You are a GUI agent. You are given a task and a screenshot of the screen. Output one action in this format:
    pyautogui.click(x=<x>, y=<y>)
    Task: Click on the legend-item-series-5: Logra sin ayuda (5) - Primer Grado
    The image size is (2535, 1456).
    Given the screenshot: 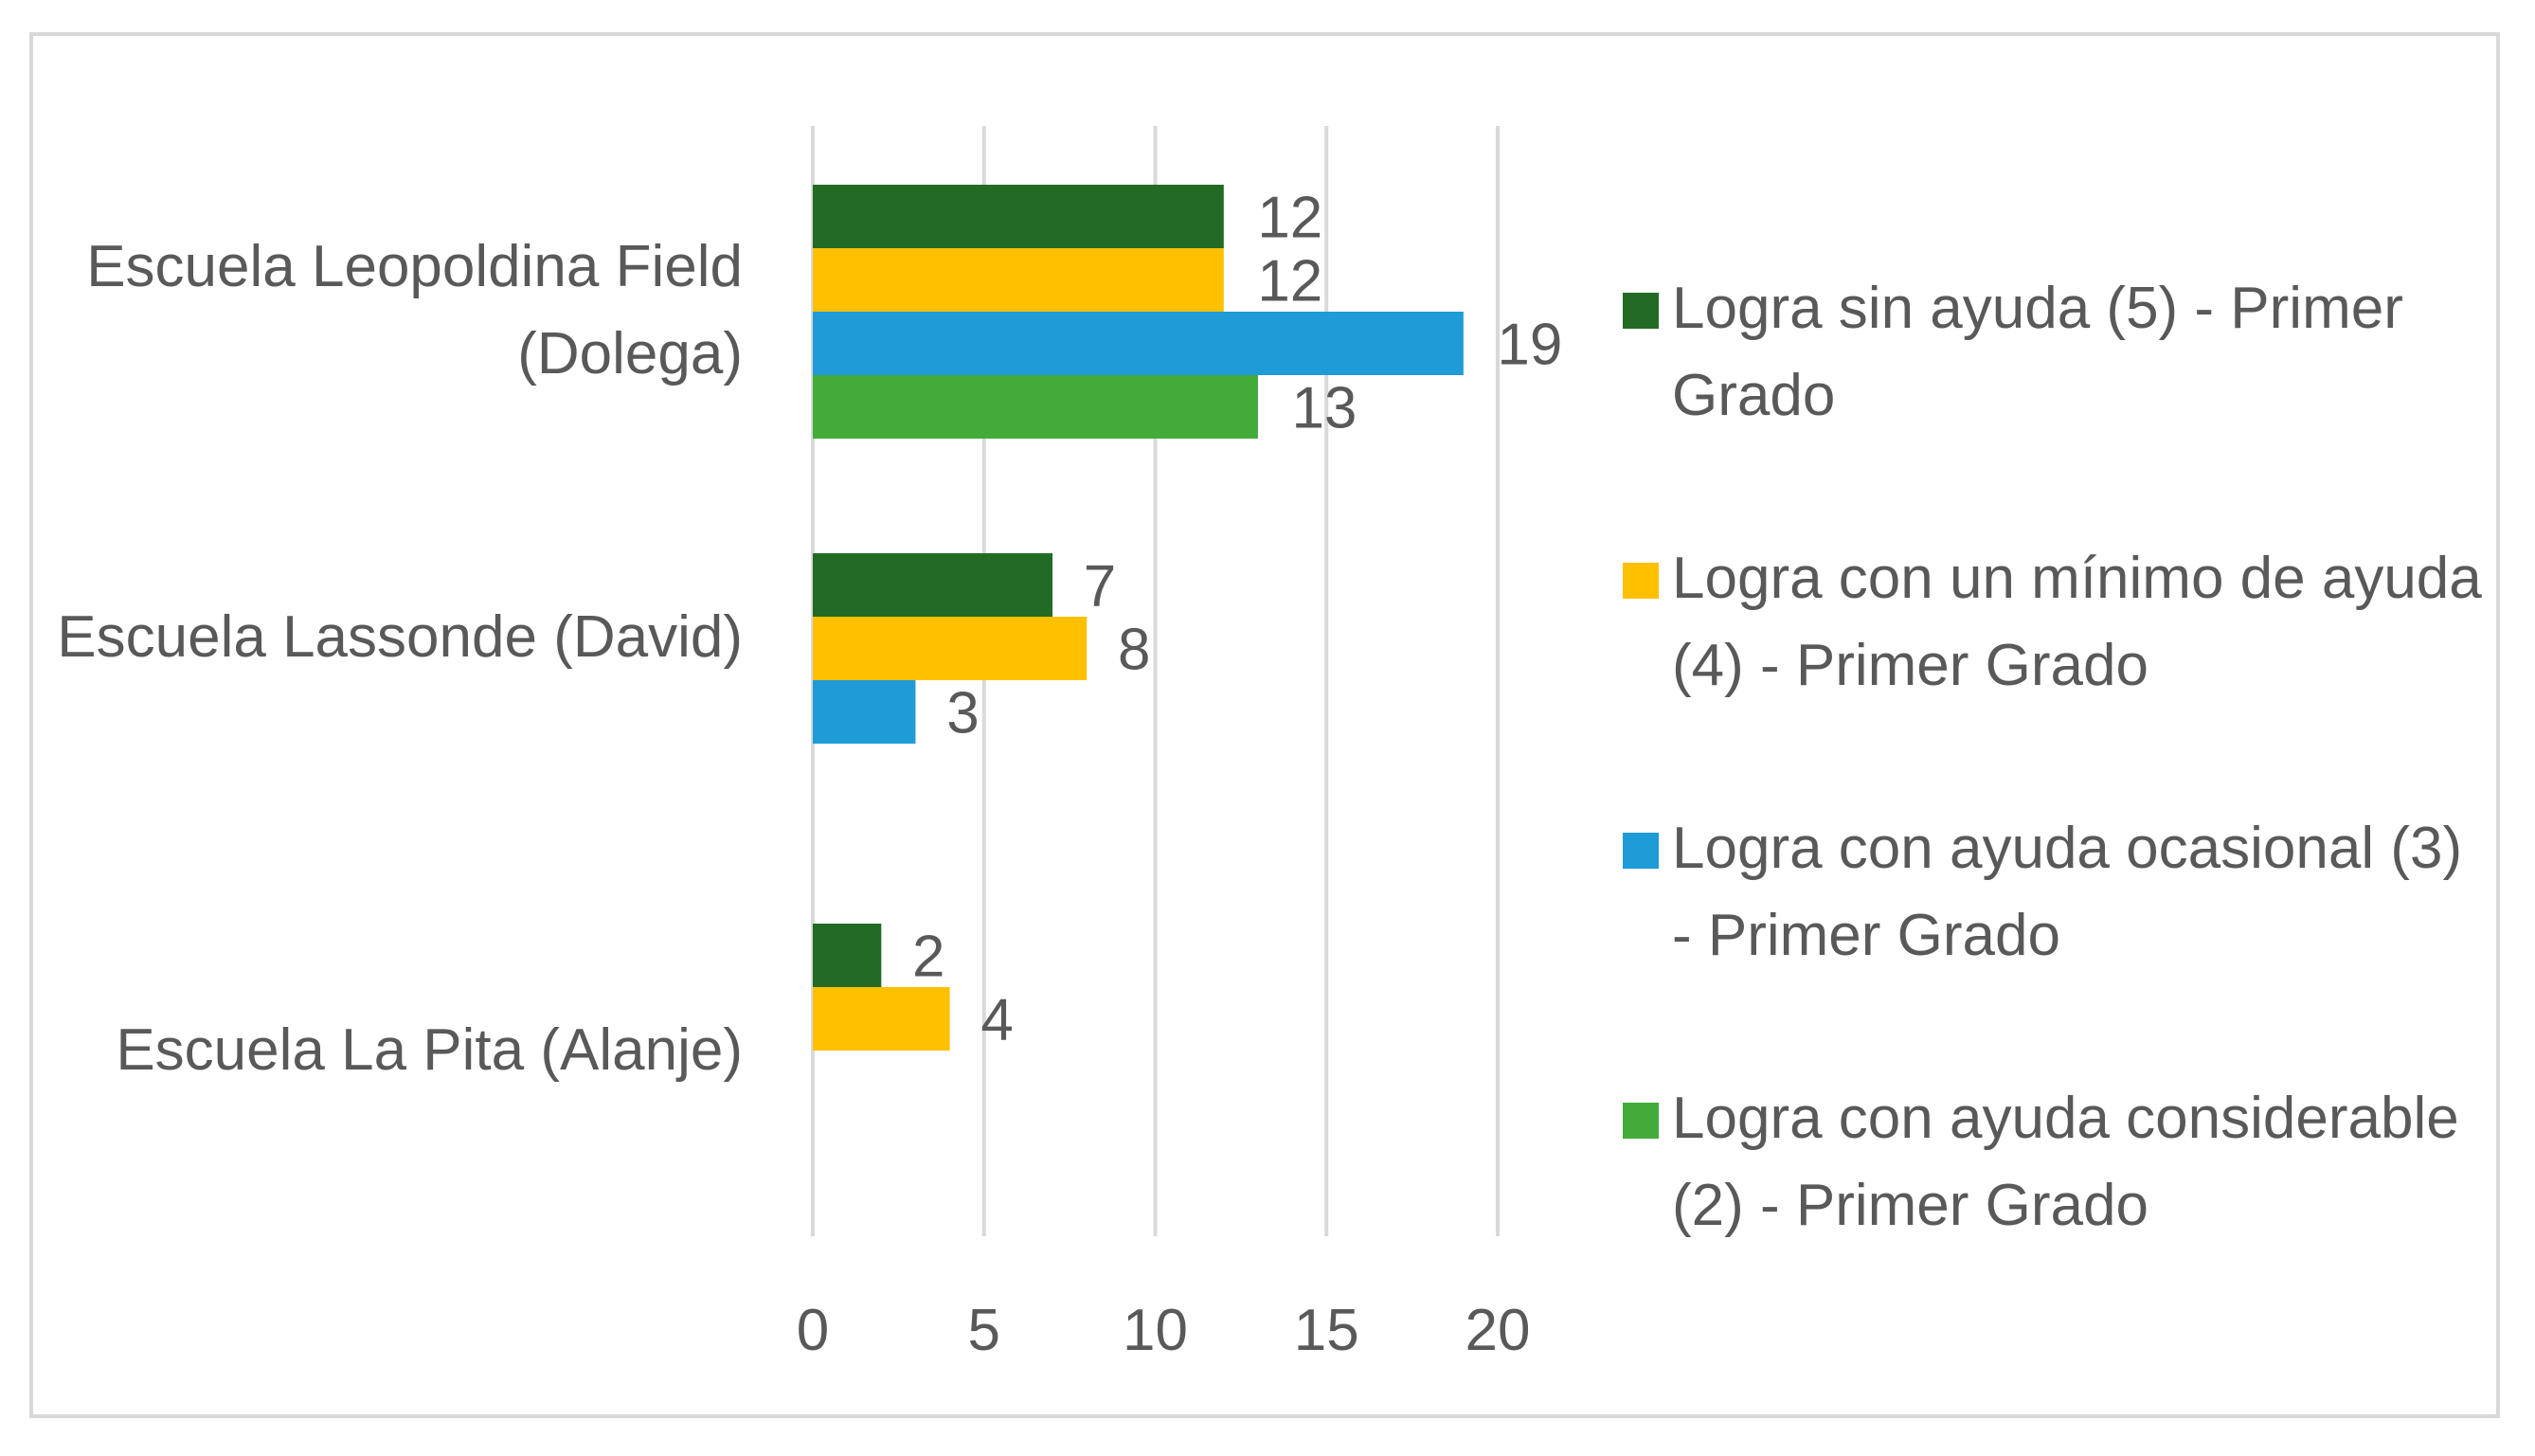 What is the action you would take?
    pyautogui.click(x=2059, y=352)
    